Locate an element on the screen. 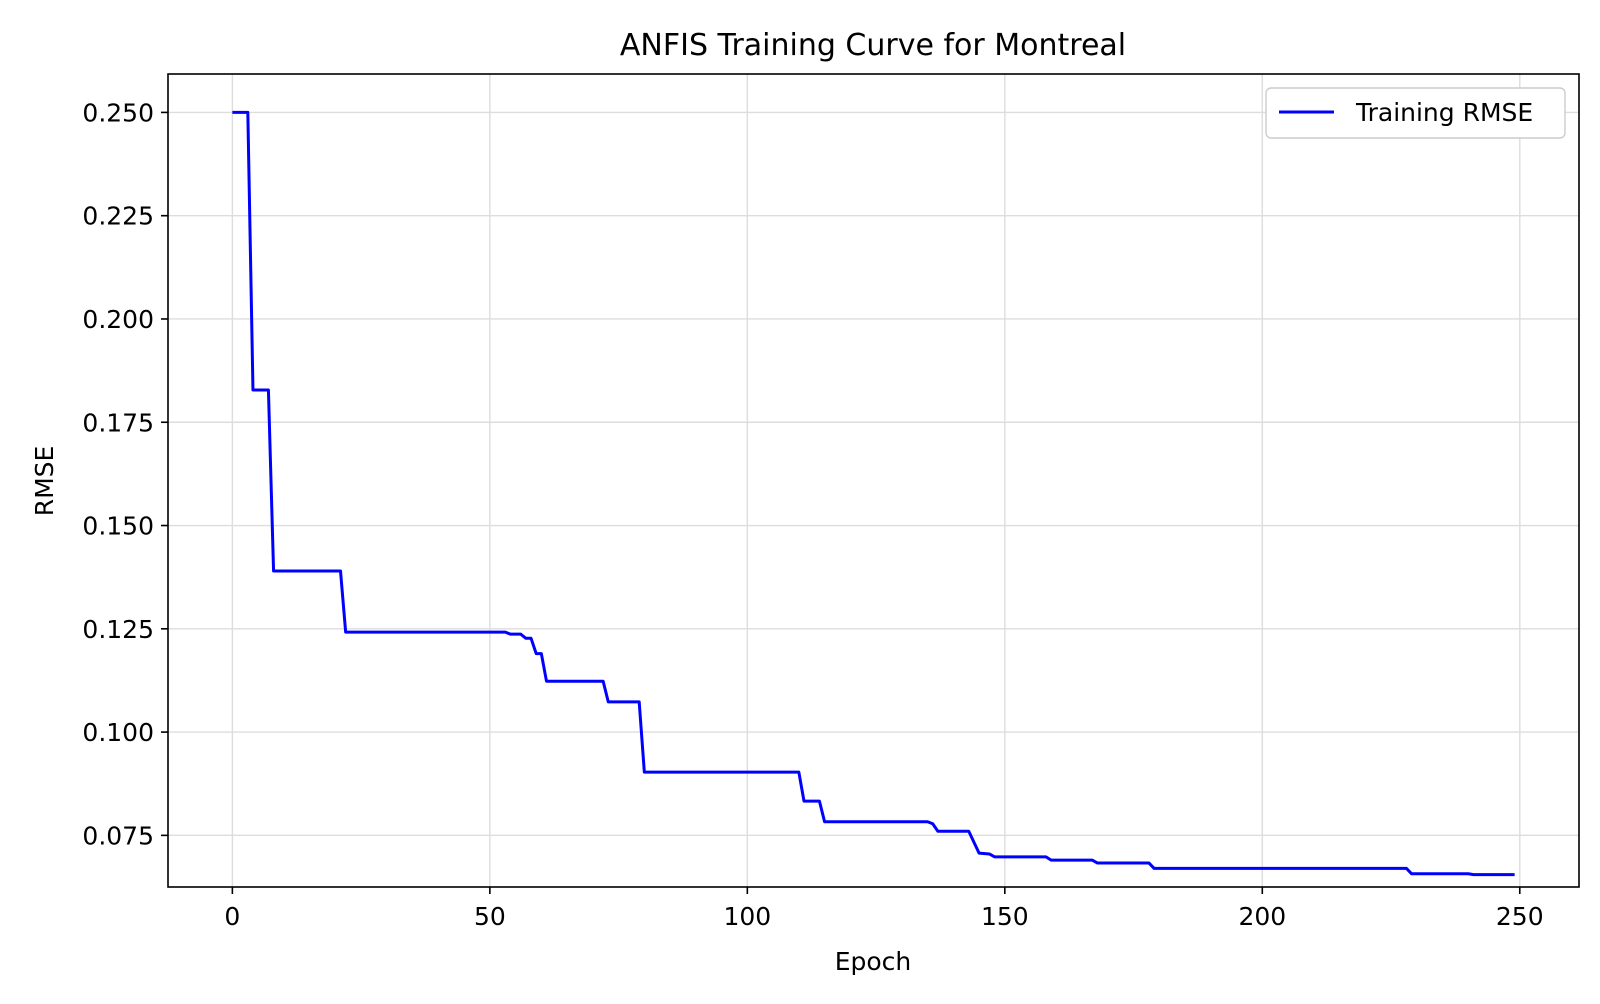  y-tick-label: 0.150 is located at coordinates (118, 526).